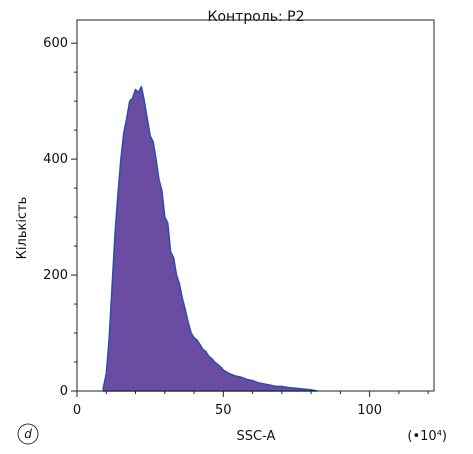 The width and height of the screenshot is (473, 454). I want to click on y-tick-label: 600, so click(55, 43).